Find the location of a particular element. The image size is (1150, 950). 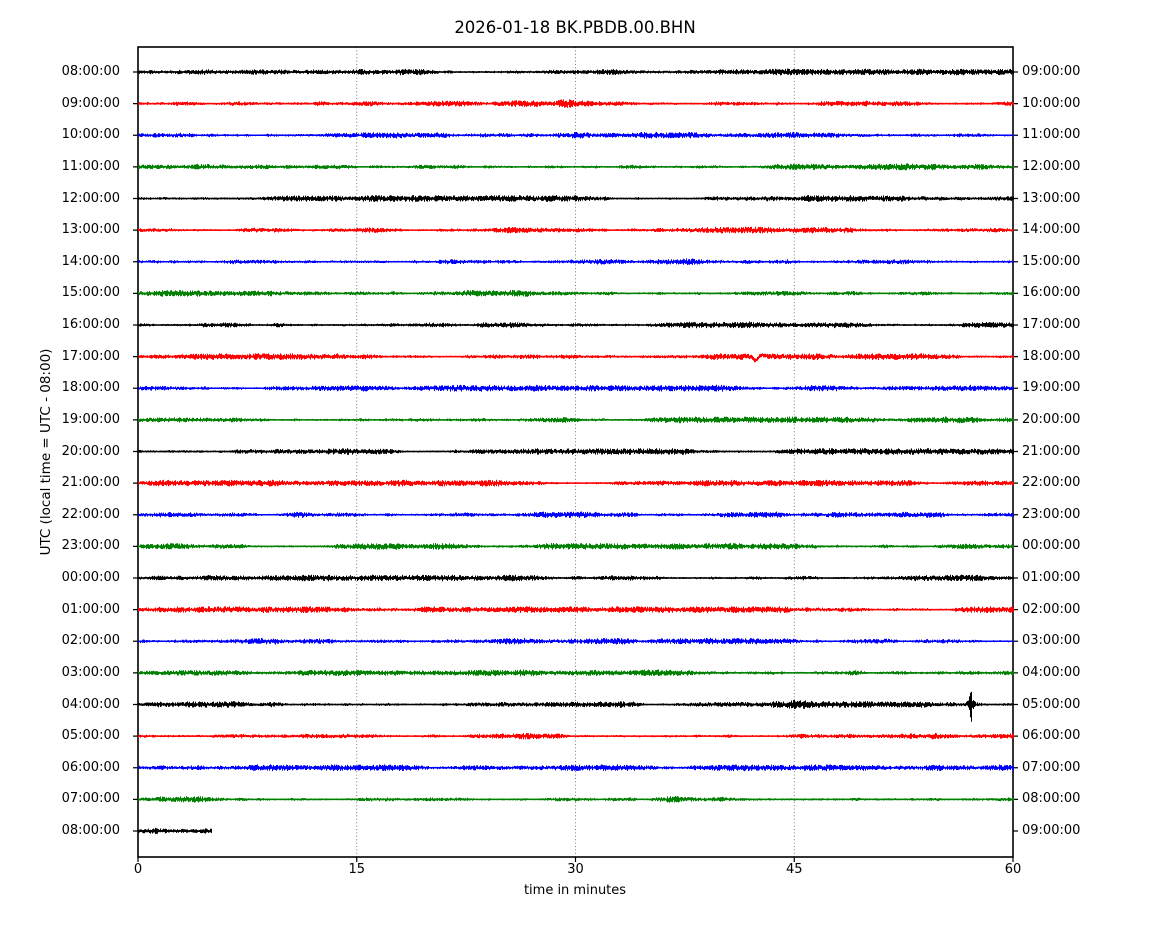

trace-end-time-label: 03:00:00 is located at coordinates (1051, 641).